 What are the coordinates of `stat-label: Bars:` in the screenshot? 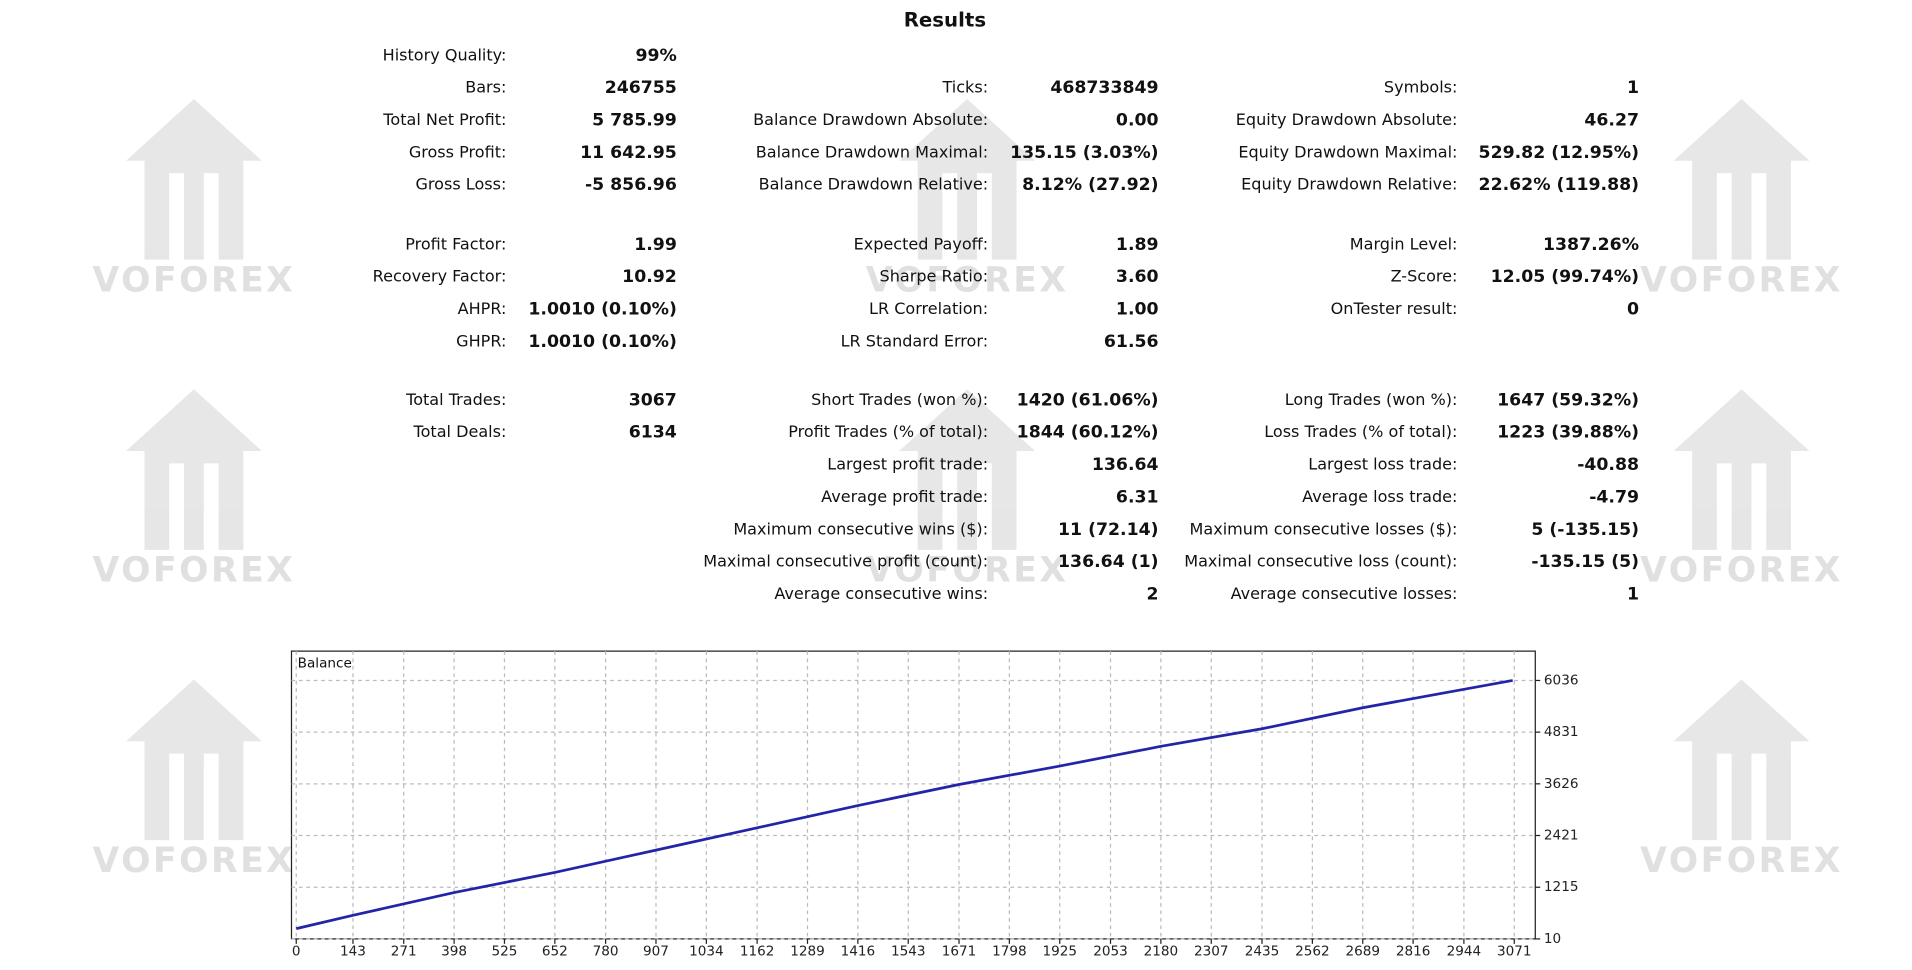 It's located at (485, 87).